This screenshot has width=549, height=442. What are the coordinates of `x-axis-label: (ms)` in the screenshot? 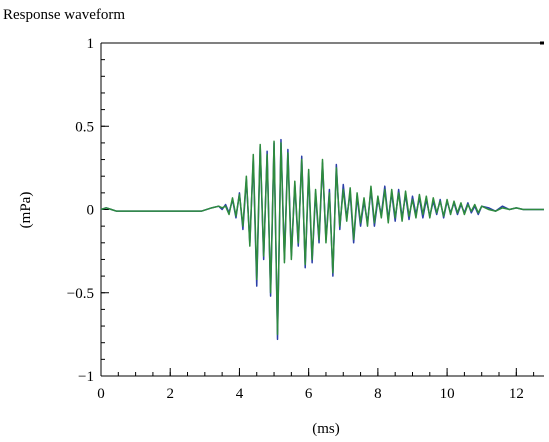 It's located at (326, 429).